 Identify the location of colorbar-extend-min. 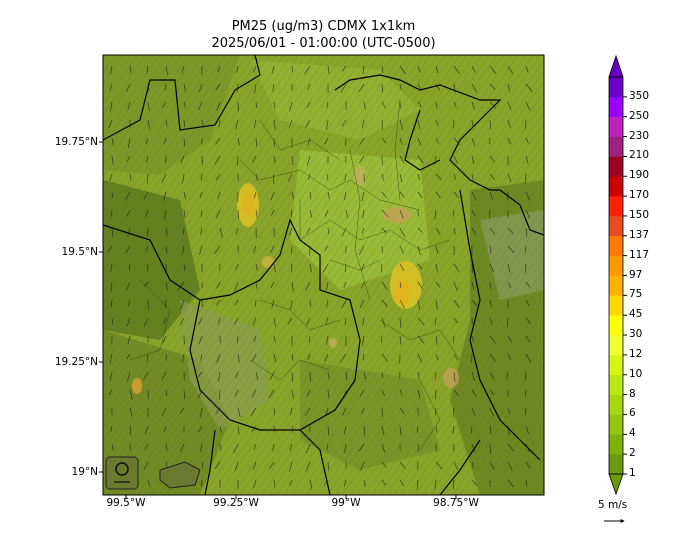
(616, 484).